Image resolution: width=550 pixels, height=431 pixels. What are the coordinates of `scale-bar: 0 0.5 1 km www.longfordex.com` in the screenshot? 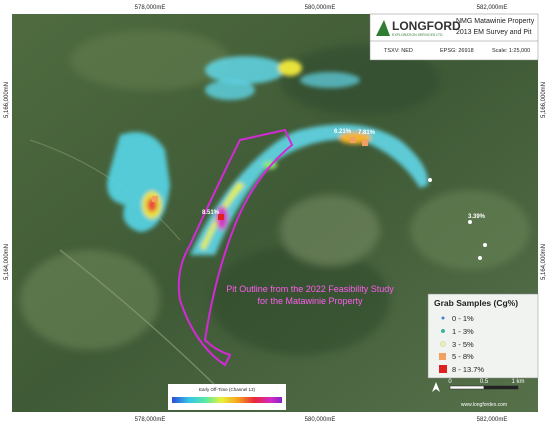 It's located at (478, 393).